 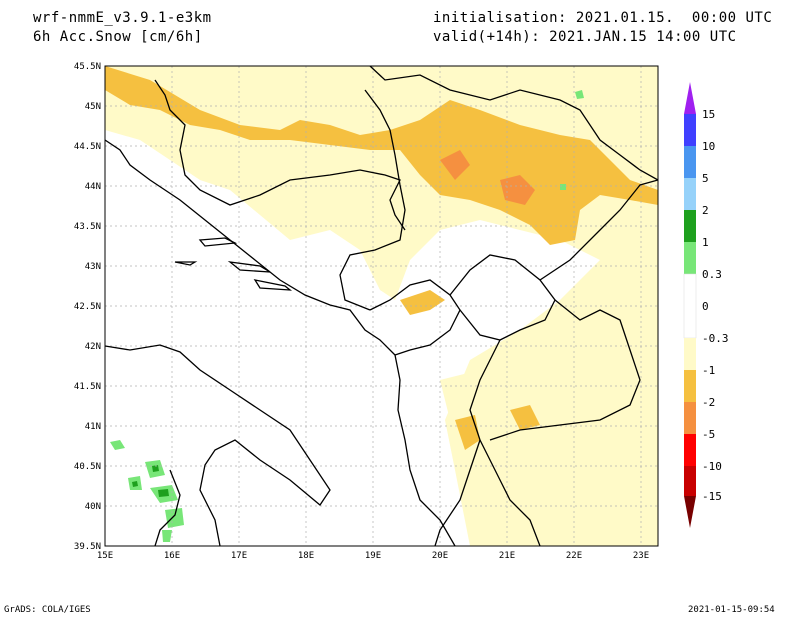 What do you see at coordinates (87, 67) in the screenshot?
I see `lat-label: 45.5N` at bounding box center [87, 67].